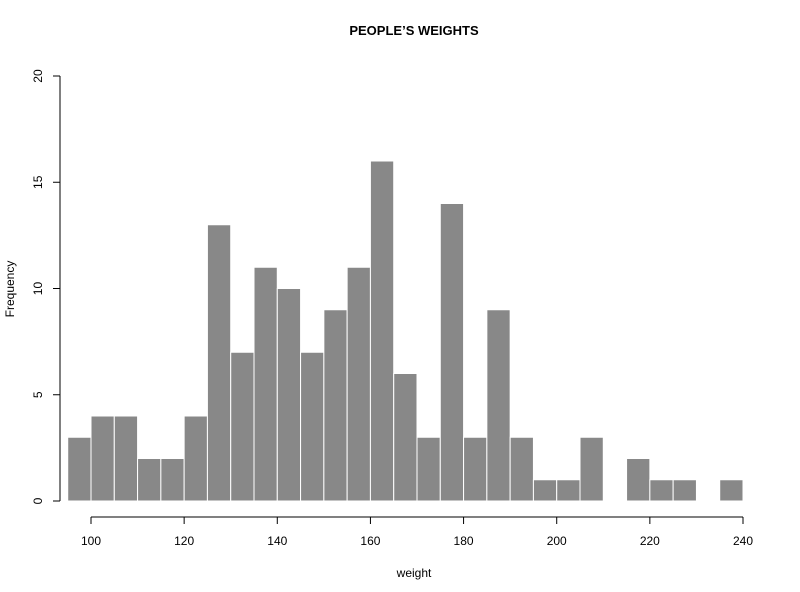 This screenshot has height=592, width=800. Describe the element at coordinates (557, 541) in the screenshot. I see `x-tick-label: 200` at that location.